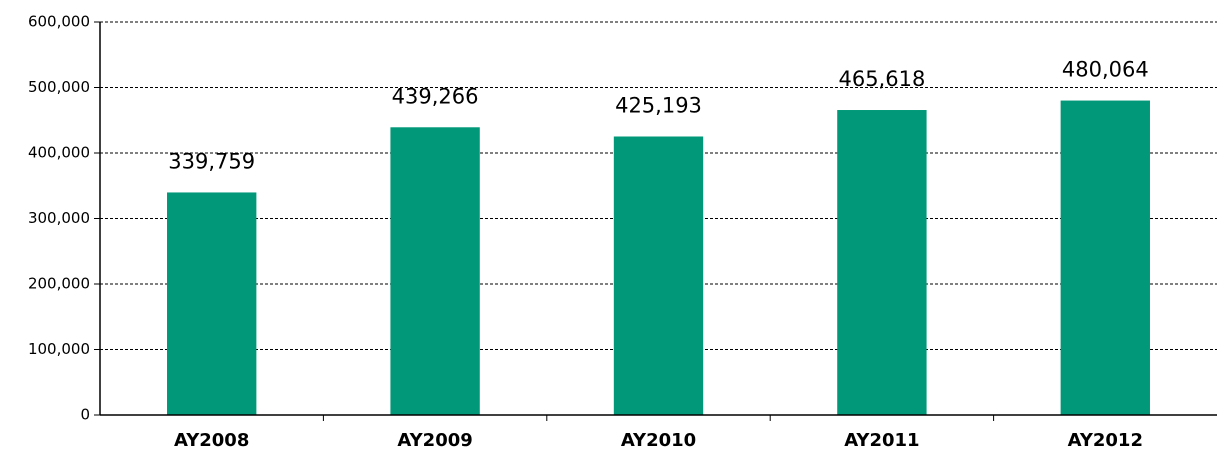 Image resolution: width=1218 pixels, height=456 pixels. I want to click on y-tick-label: 300,000, so click(59, 218).